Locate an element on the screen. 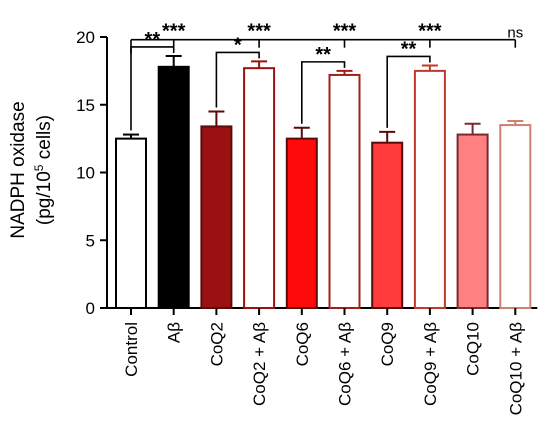 The image size is (550, 438). x-tick-label: Aβ is located at coordinates (174, 332).